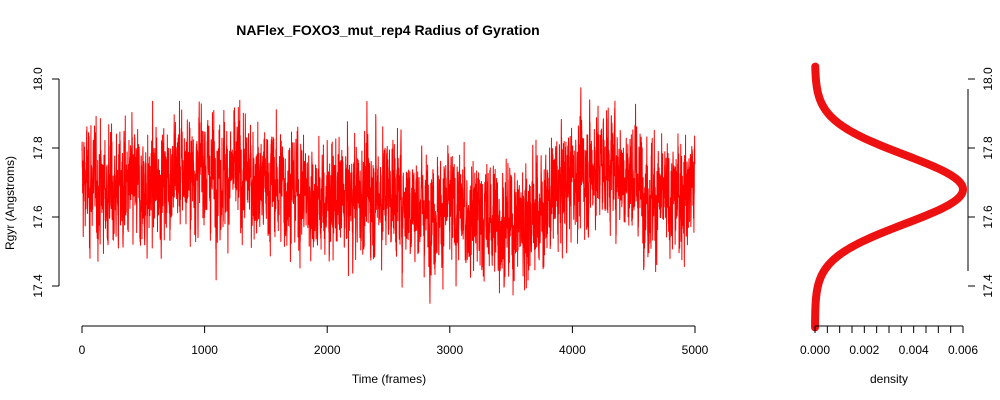 The width and height of the screenshot is (1000, 400). Describe the element at coordinates (815, 350) in the screenshot. I see `density-x-tick-label: 0.000` at that location.